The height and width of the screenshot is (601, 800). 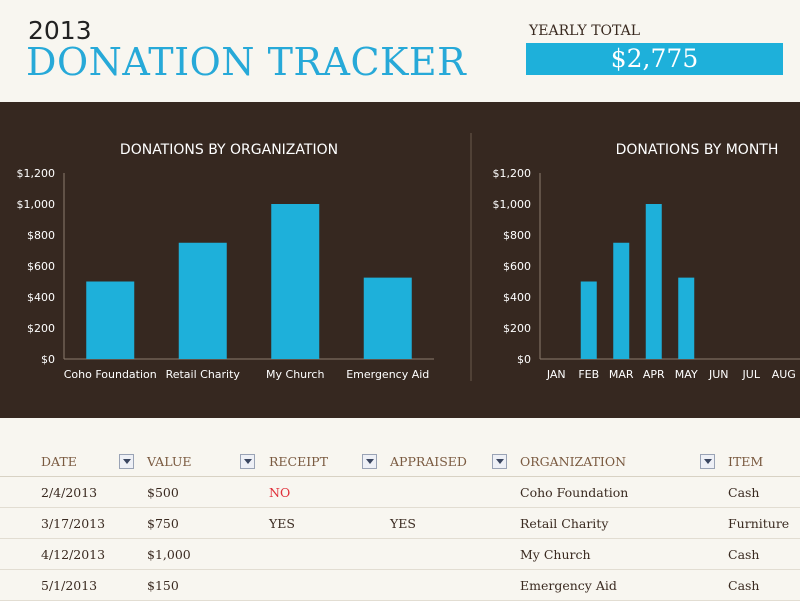 What do you see at coordinates (746, 461) in the screenshot?
I see `column-header-label: ITEM` at bounding box center [746, 461].